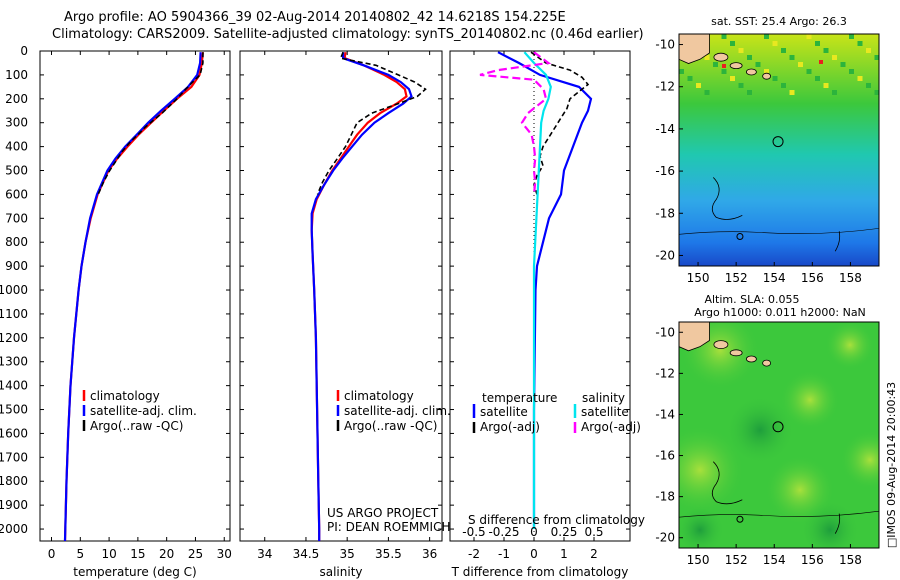  Describe the element at coordinates (519, 398) in the screenshot. I see `legend-heading: temperature` at that location.